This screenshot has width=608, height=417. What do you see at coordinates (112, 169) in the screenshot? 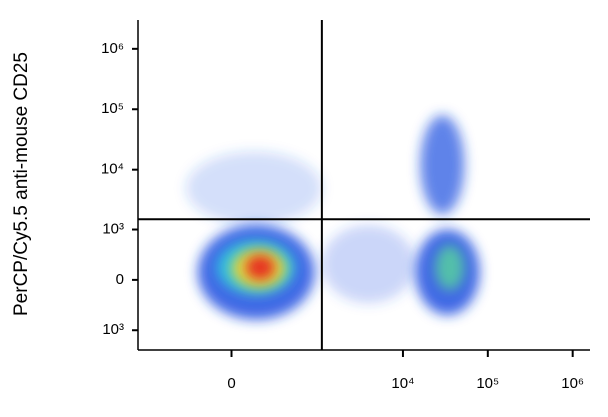
I see `y-tick-label: 10⁴` at bounding box center [112, 169].